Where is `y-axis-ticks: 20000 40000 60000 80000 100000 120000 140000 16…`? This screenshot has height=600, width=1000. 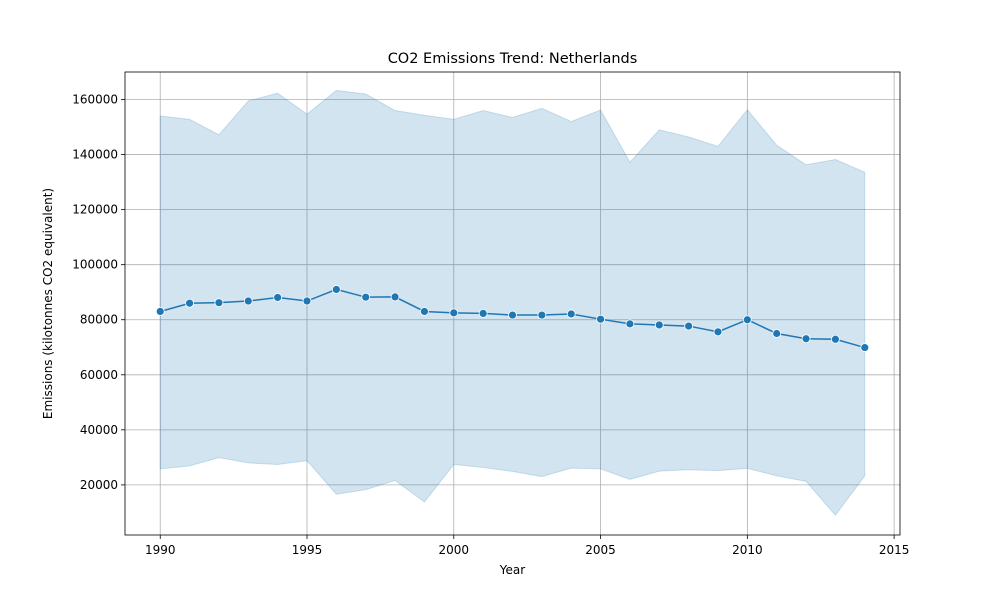
y-axis-ticks: 20000 40000 60000 80000 100000 120000 140000 16… is located at coordinates (98, 292).